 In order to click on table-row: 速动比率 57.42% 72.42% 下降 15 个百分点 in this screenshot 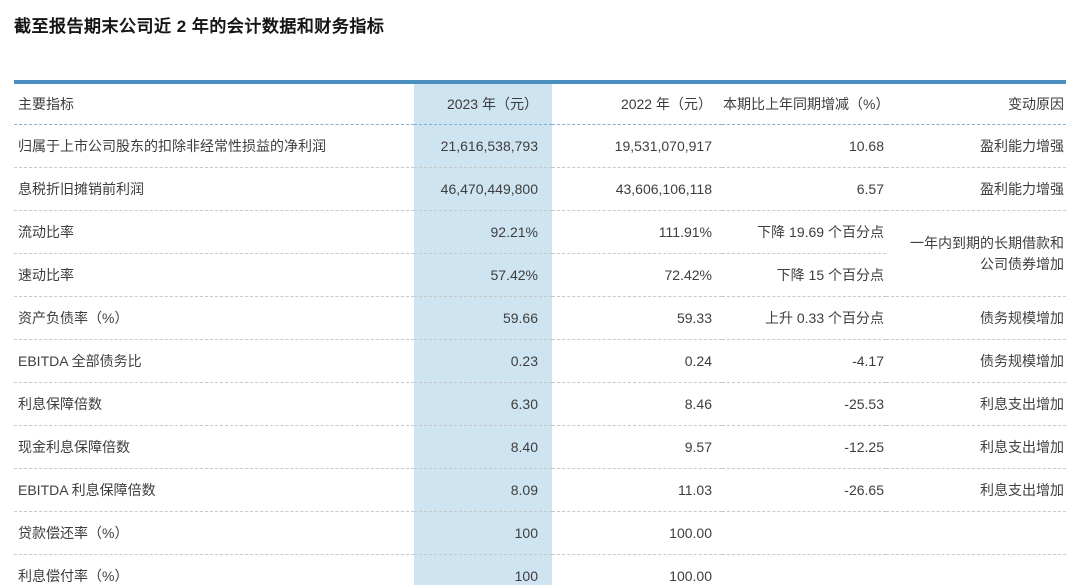, I will do `click(540, 275)`.